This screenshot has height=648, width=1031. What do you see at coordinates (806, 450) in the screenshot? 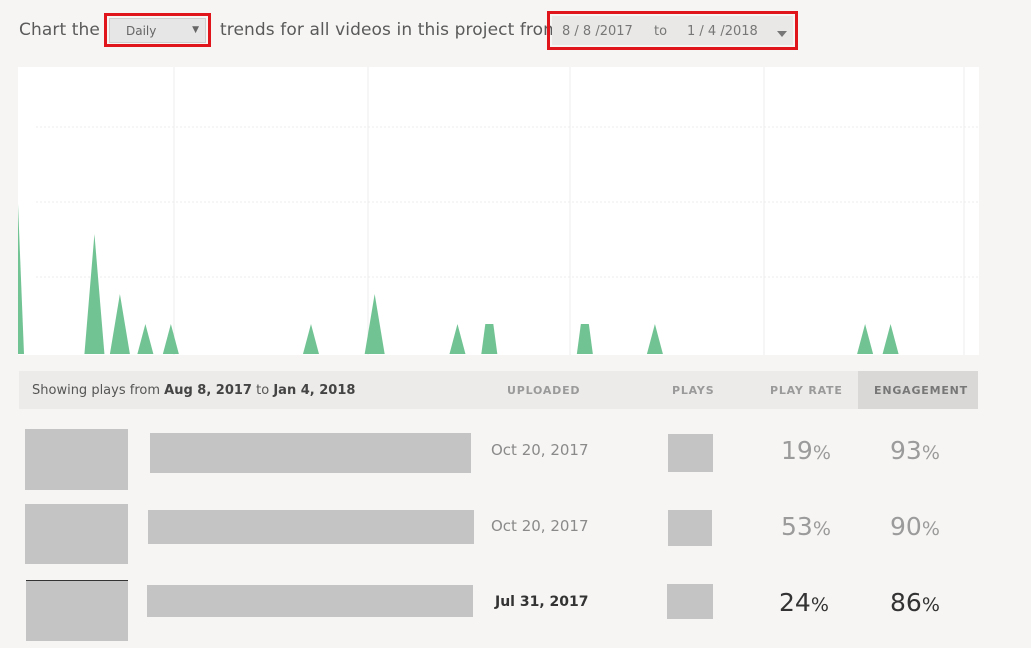
I see `play-rate-value: 19%` at bounding box center [806, 450].